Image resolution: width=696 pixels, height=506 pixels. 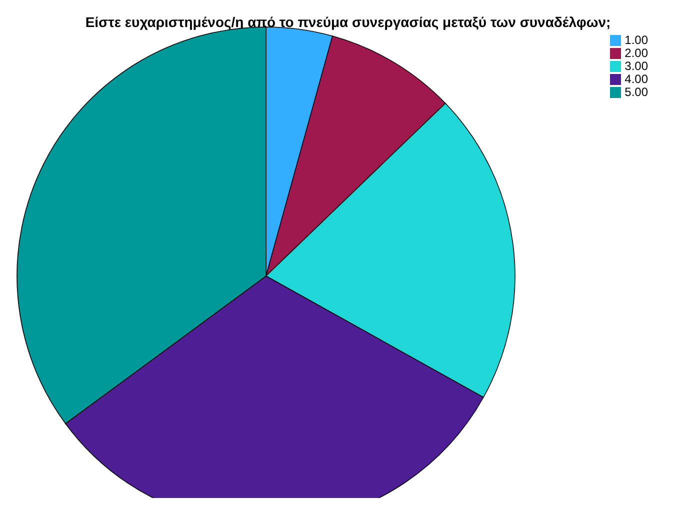 What do you see at coordinates (636, 66) in the screenshot?
I see `legend-label: 3.00` at bounding box center [636, 66].